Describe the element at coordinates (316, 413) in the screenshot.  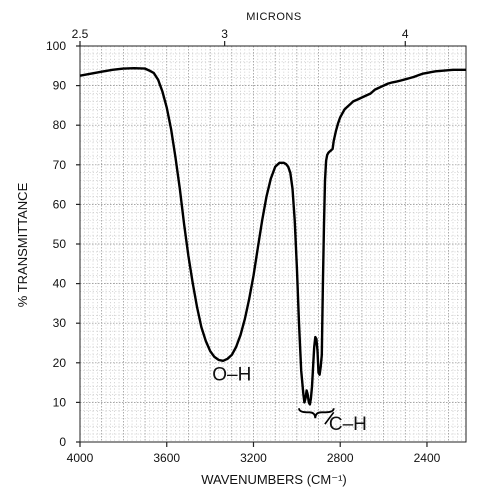
I see `c-h-brace` at that location.